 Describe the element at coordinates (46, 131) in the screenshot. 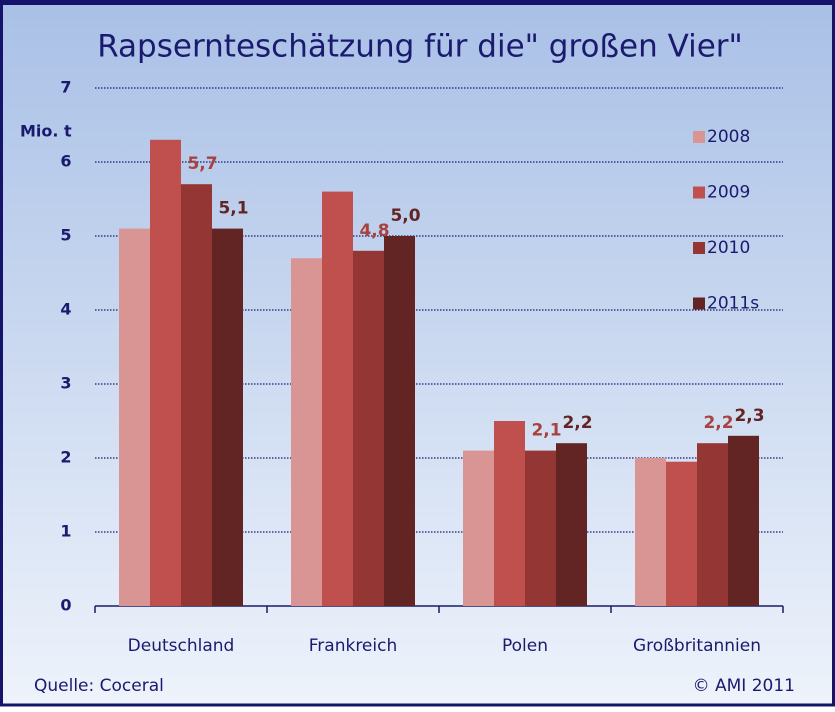

I see `y-axis-label: Mio. t` at that location.